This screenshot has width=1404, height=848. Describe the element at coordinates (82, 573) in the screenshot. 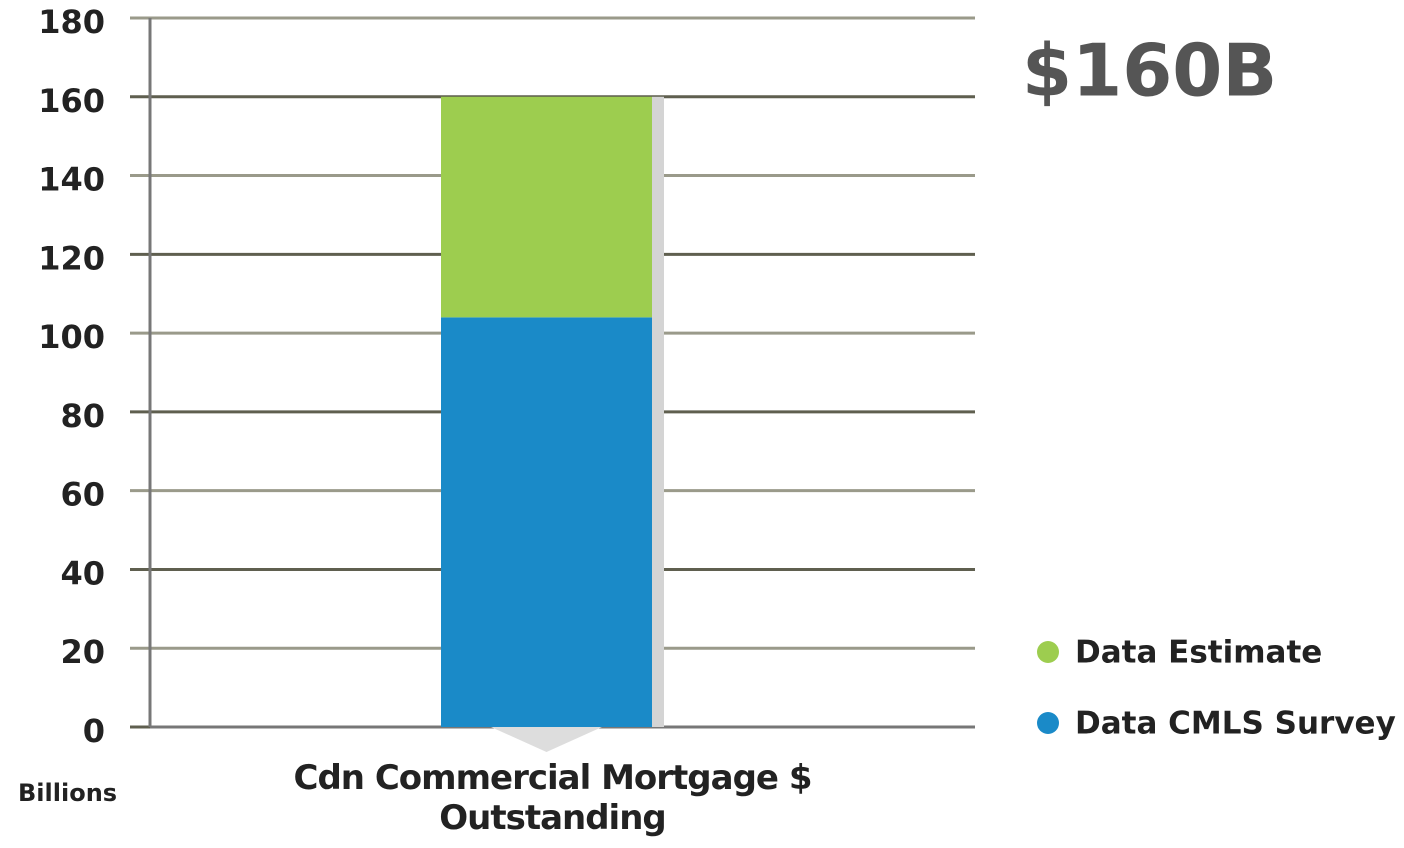

I see `y-tick-label: 40` at that location.